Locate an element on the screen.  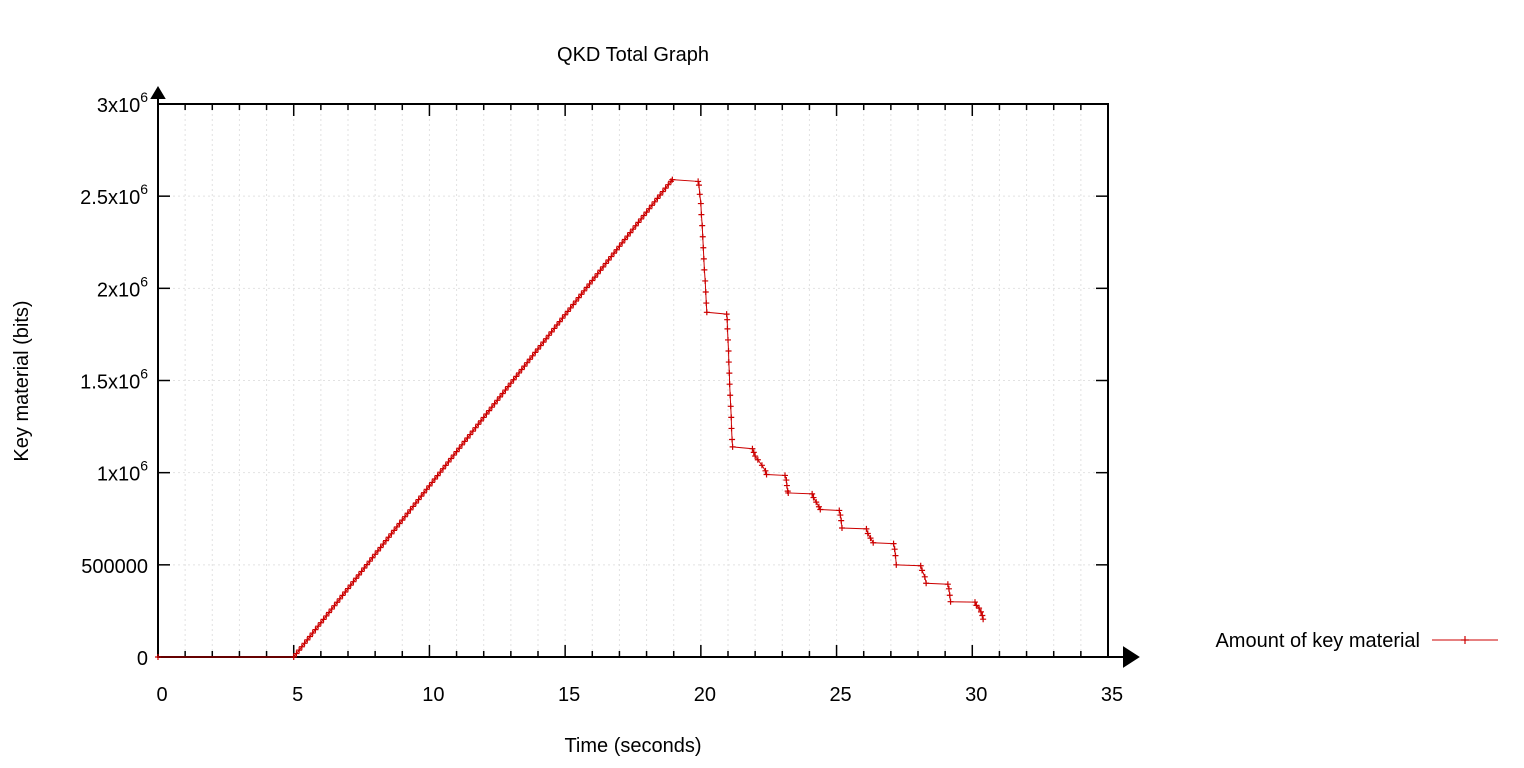
y-axis-label: Key material (bits) is located at coordinates (22, 380).